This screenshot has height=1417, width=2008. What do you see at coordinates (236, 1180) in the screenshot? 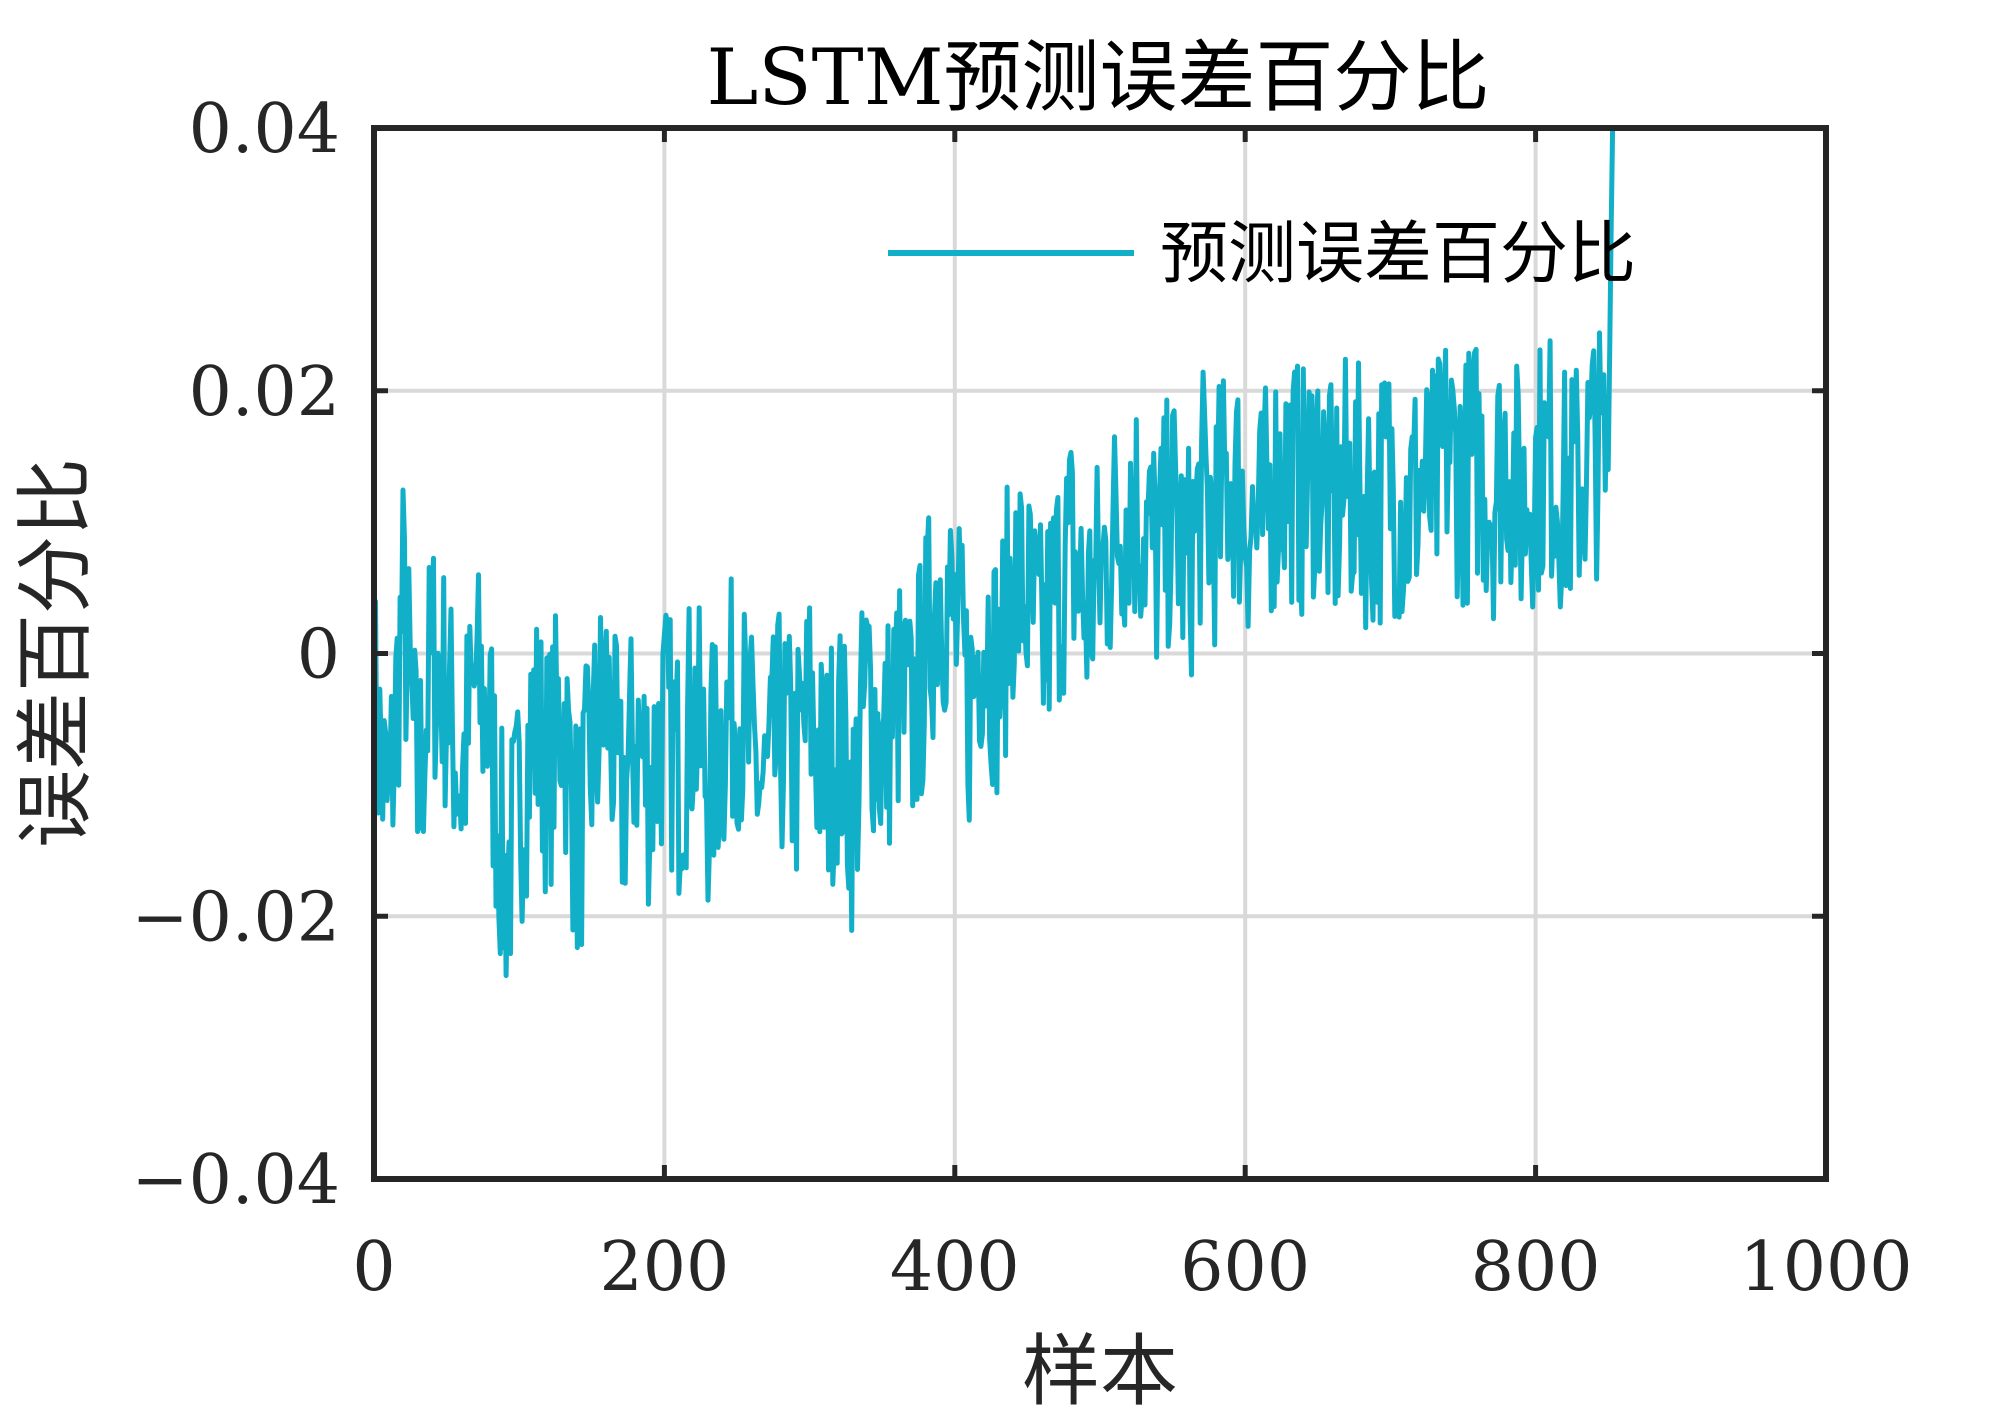
I see `y-tick-label: −0.04` at bounding box center [236, 1180].